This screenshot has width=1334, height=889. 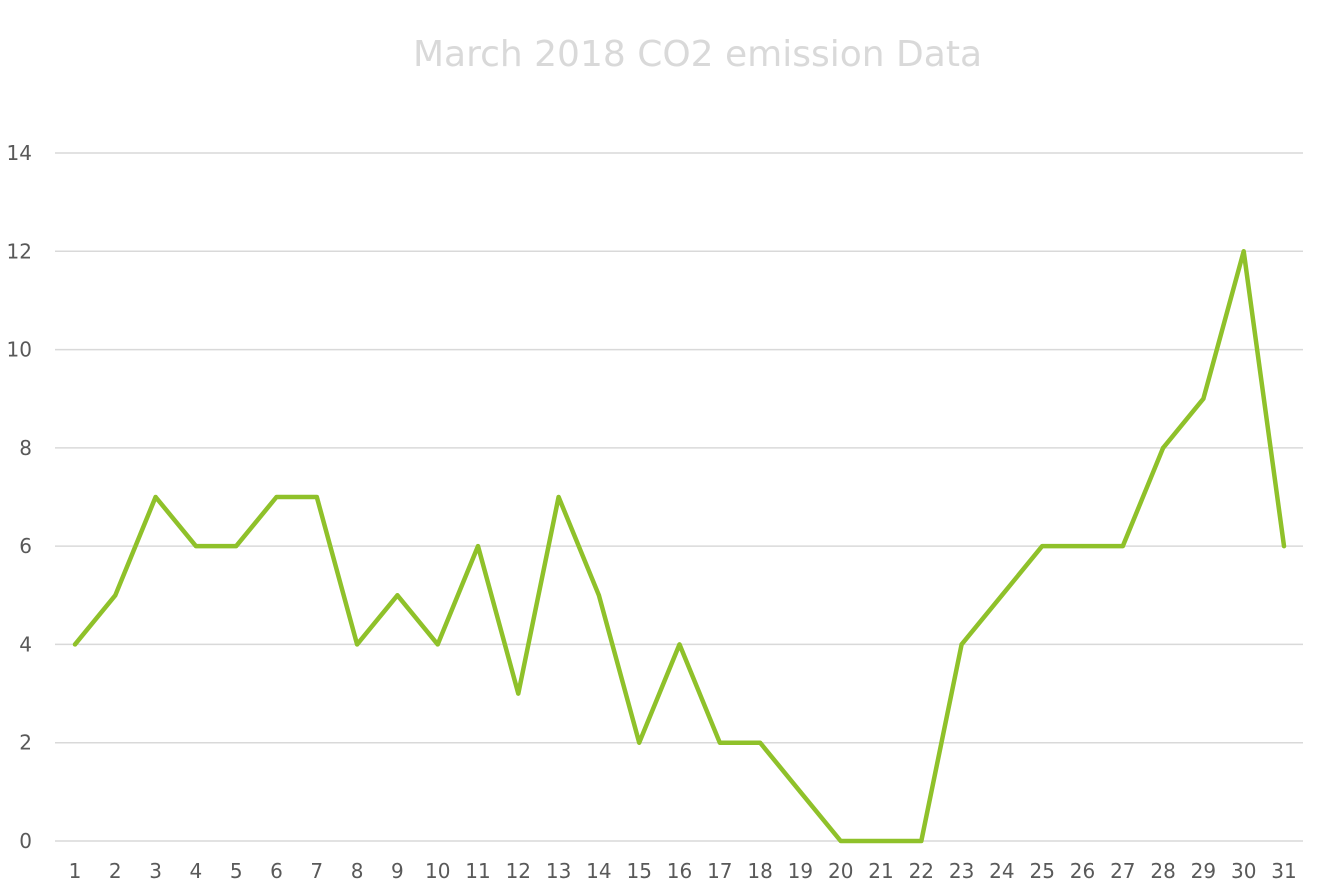 What do you see at coordinates (25, 546) in the screenshot?
I see `y-tick-label: 6` at bounding box center [25, 546].